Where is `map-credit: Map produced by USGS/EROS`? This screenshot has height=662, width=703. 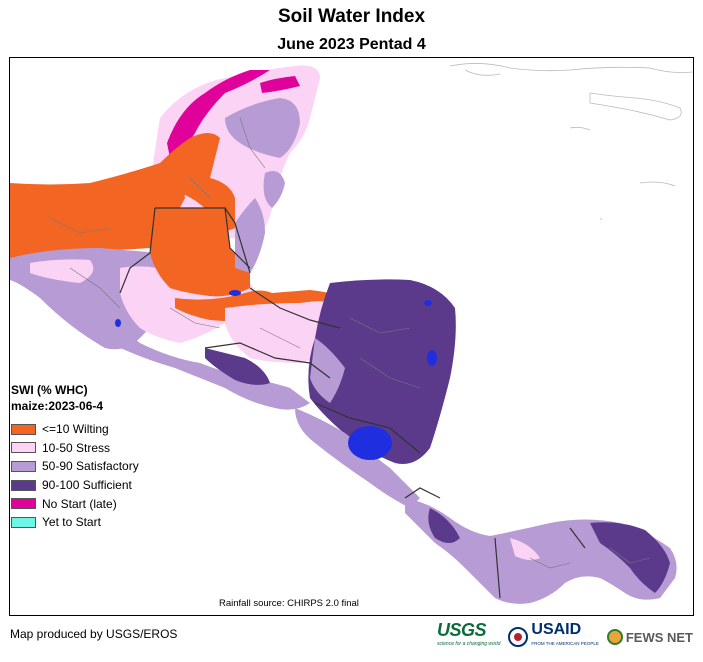
map-credit: Map produced by USGS/EROS is located at coordinates (94, 634).